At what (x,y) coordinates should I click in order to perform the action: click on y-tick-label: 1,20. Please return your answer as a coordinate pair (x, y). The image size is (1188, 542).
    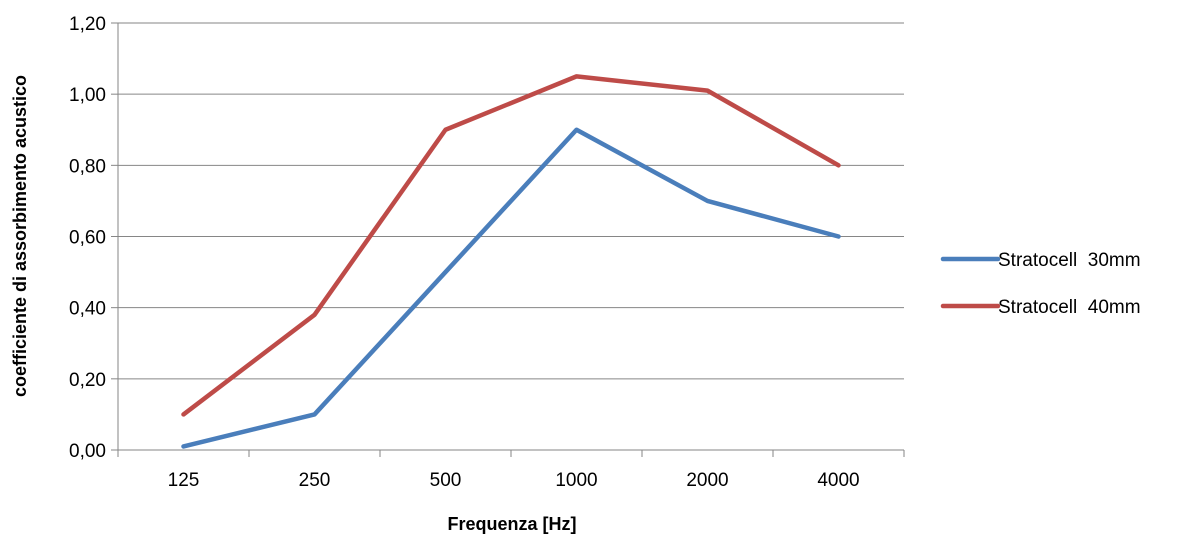
    Looking at the image, I should click on (87, 24).